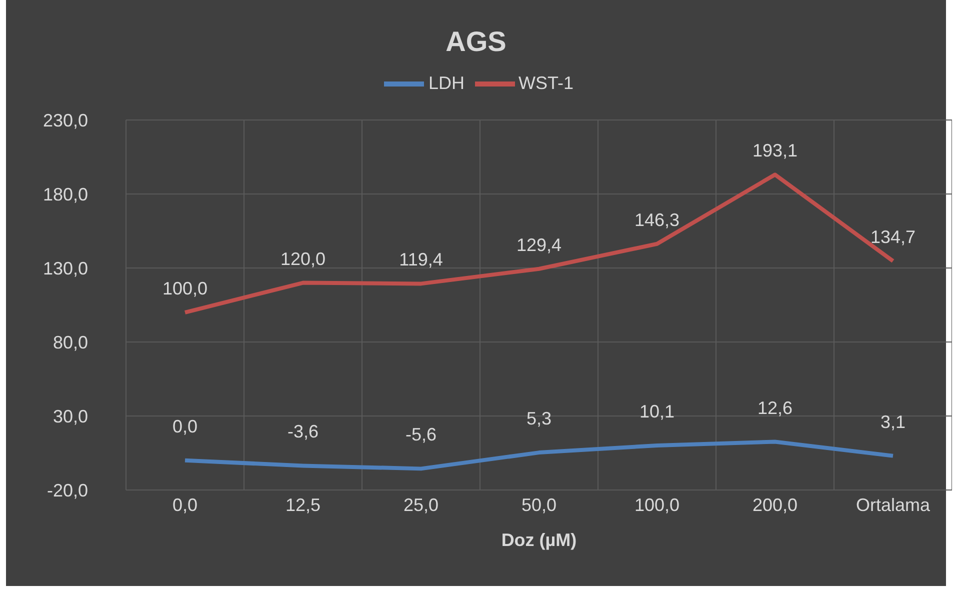 Image resolution: width=956 pixels, height=590 pixels. I want to click on y-tick-label: 80,0, so click(70, 342).